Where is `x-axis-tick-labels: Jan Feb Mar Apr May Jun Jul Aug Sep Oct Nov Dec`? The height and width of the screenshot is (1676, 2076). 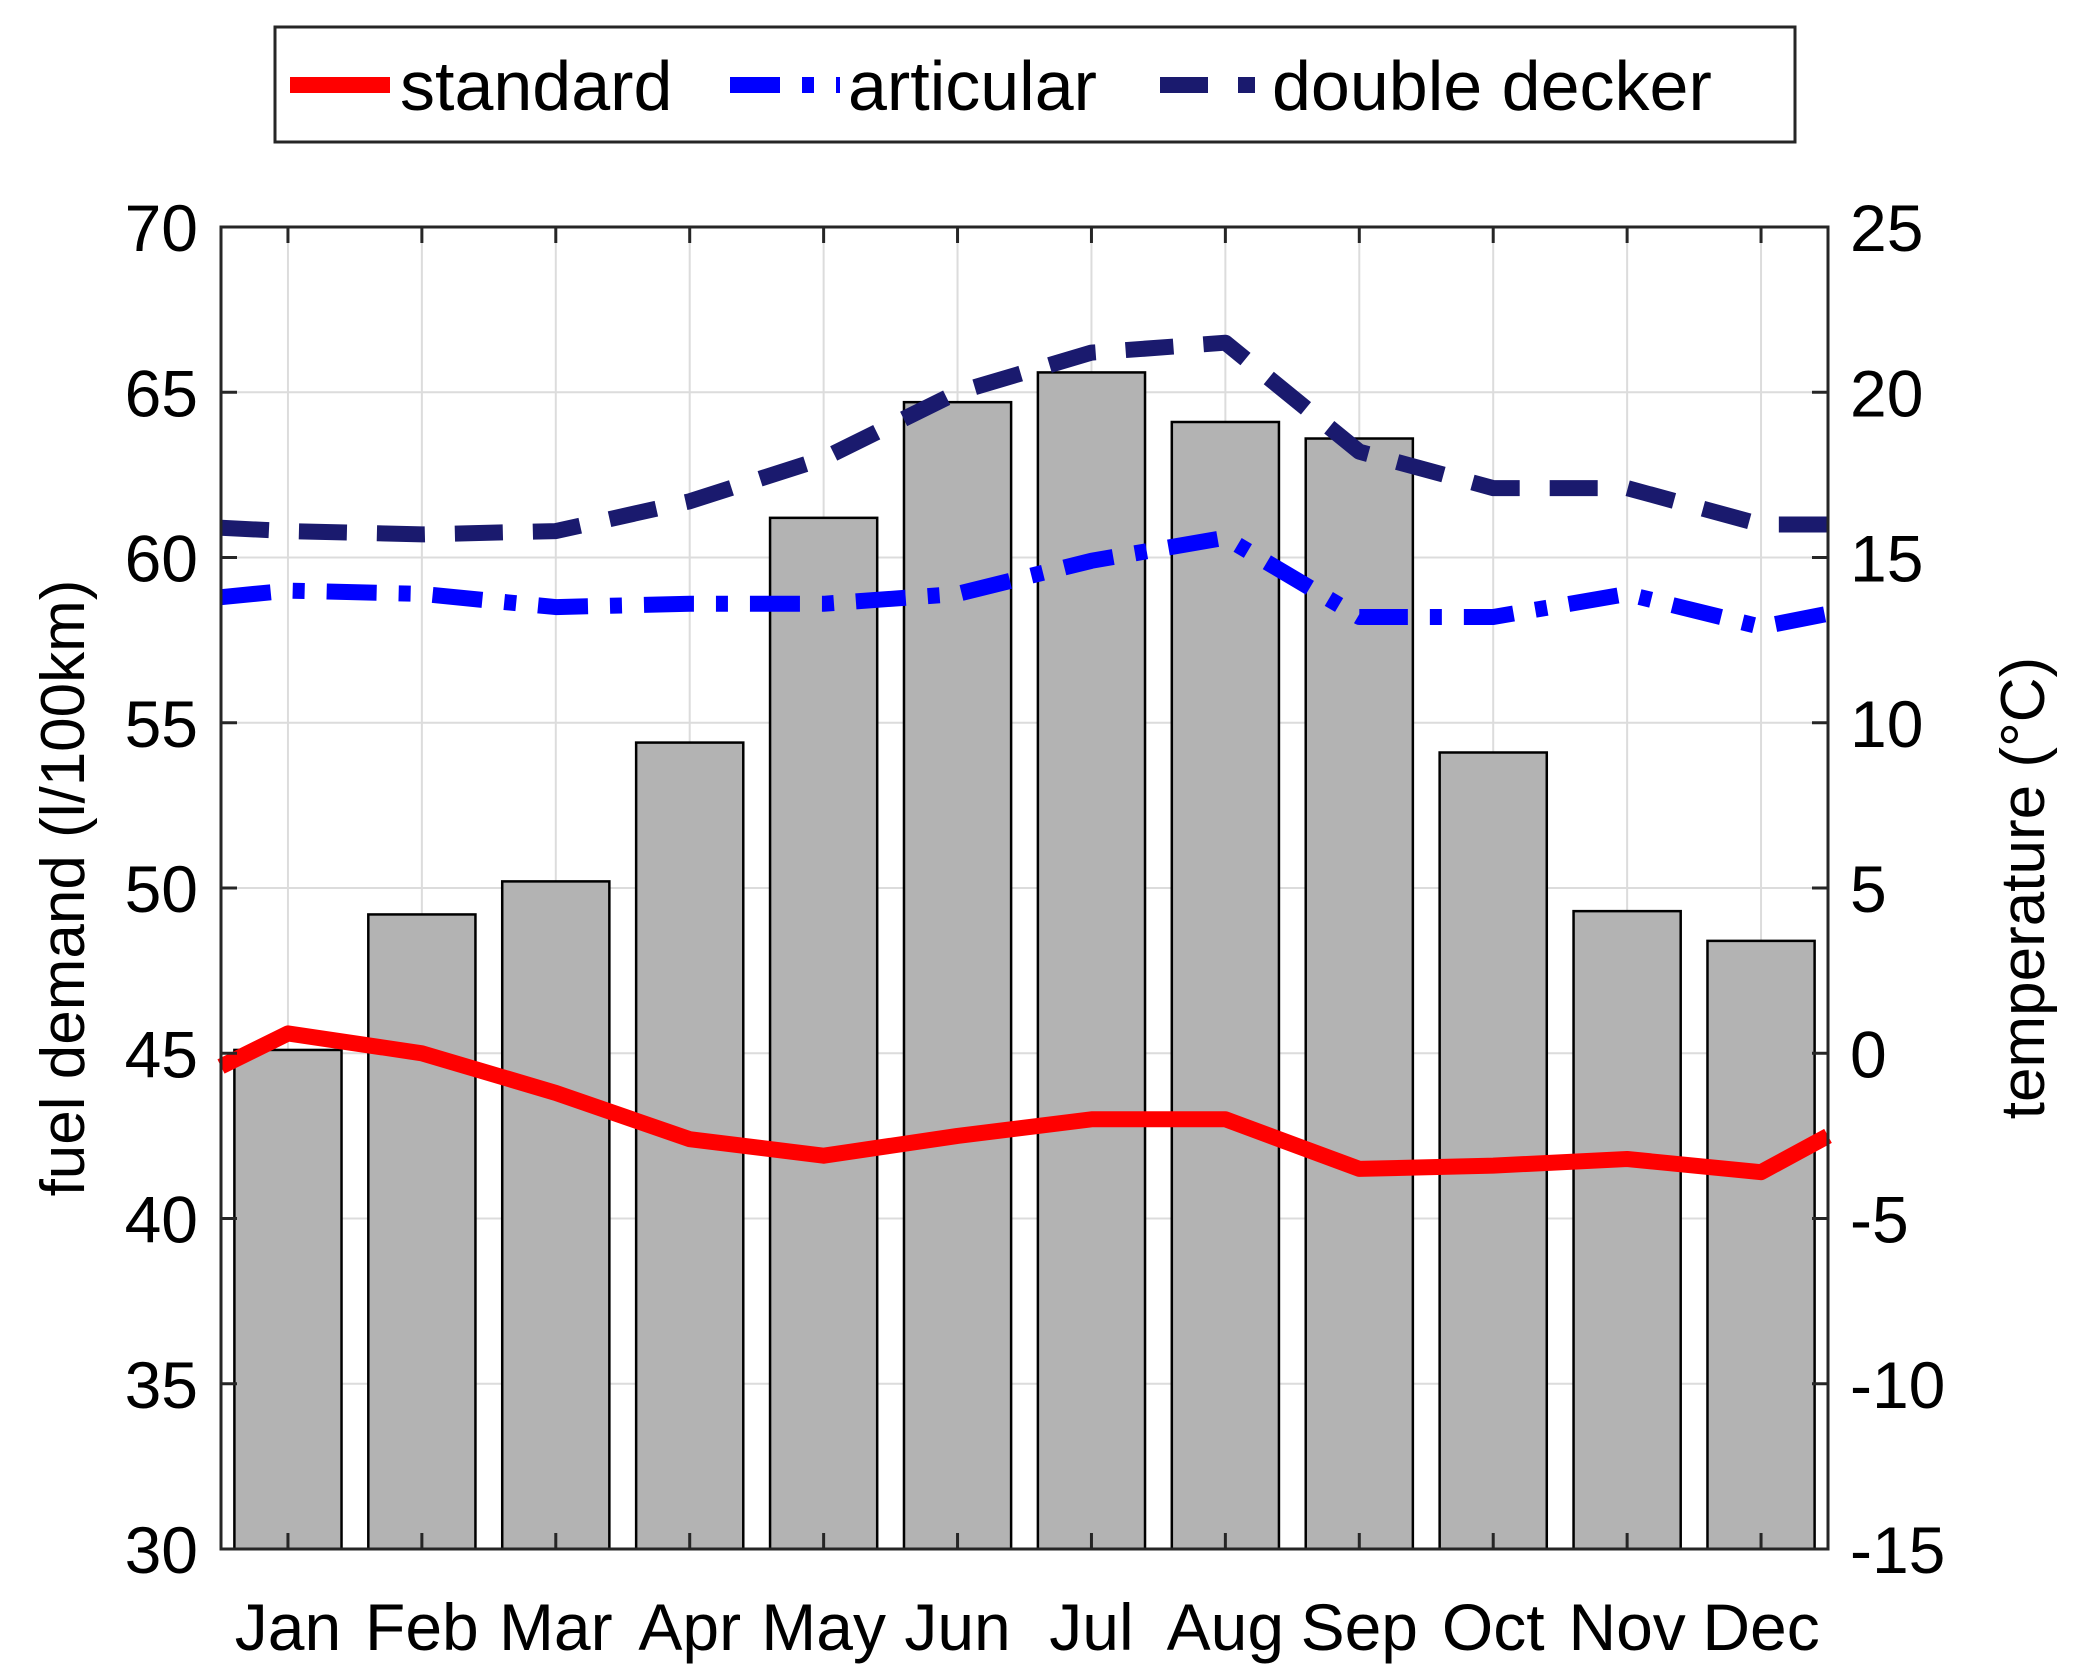
x-axis-tick-labels: Jan Feb Mar Apr May Jun Jul Aug Sep Oct Nov Dec is located at coordinates (1027, 1627).